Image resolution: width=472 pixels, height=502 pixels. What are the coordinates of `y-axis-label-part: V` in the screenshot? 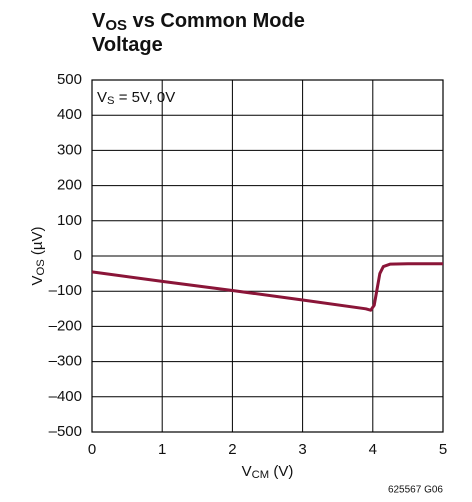 It's located at (37, 281).